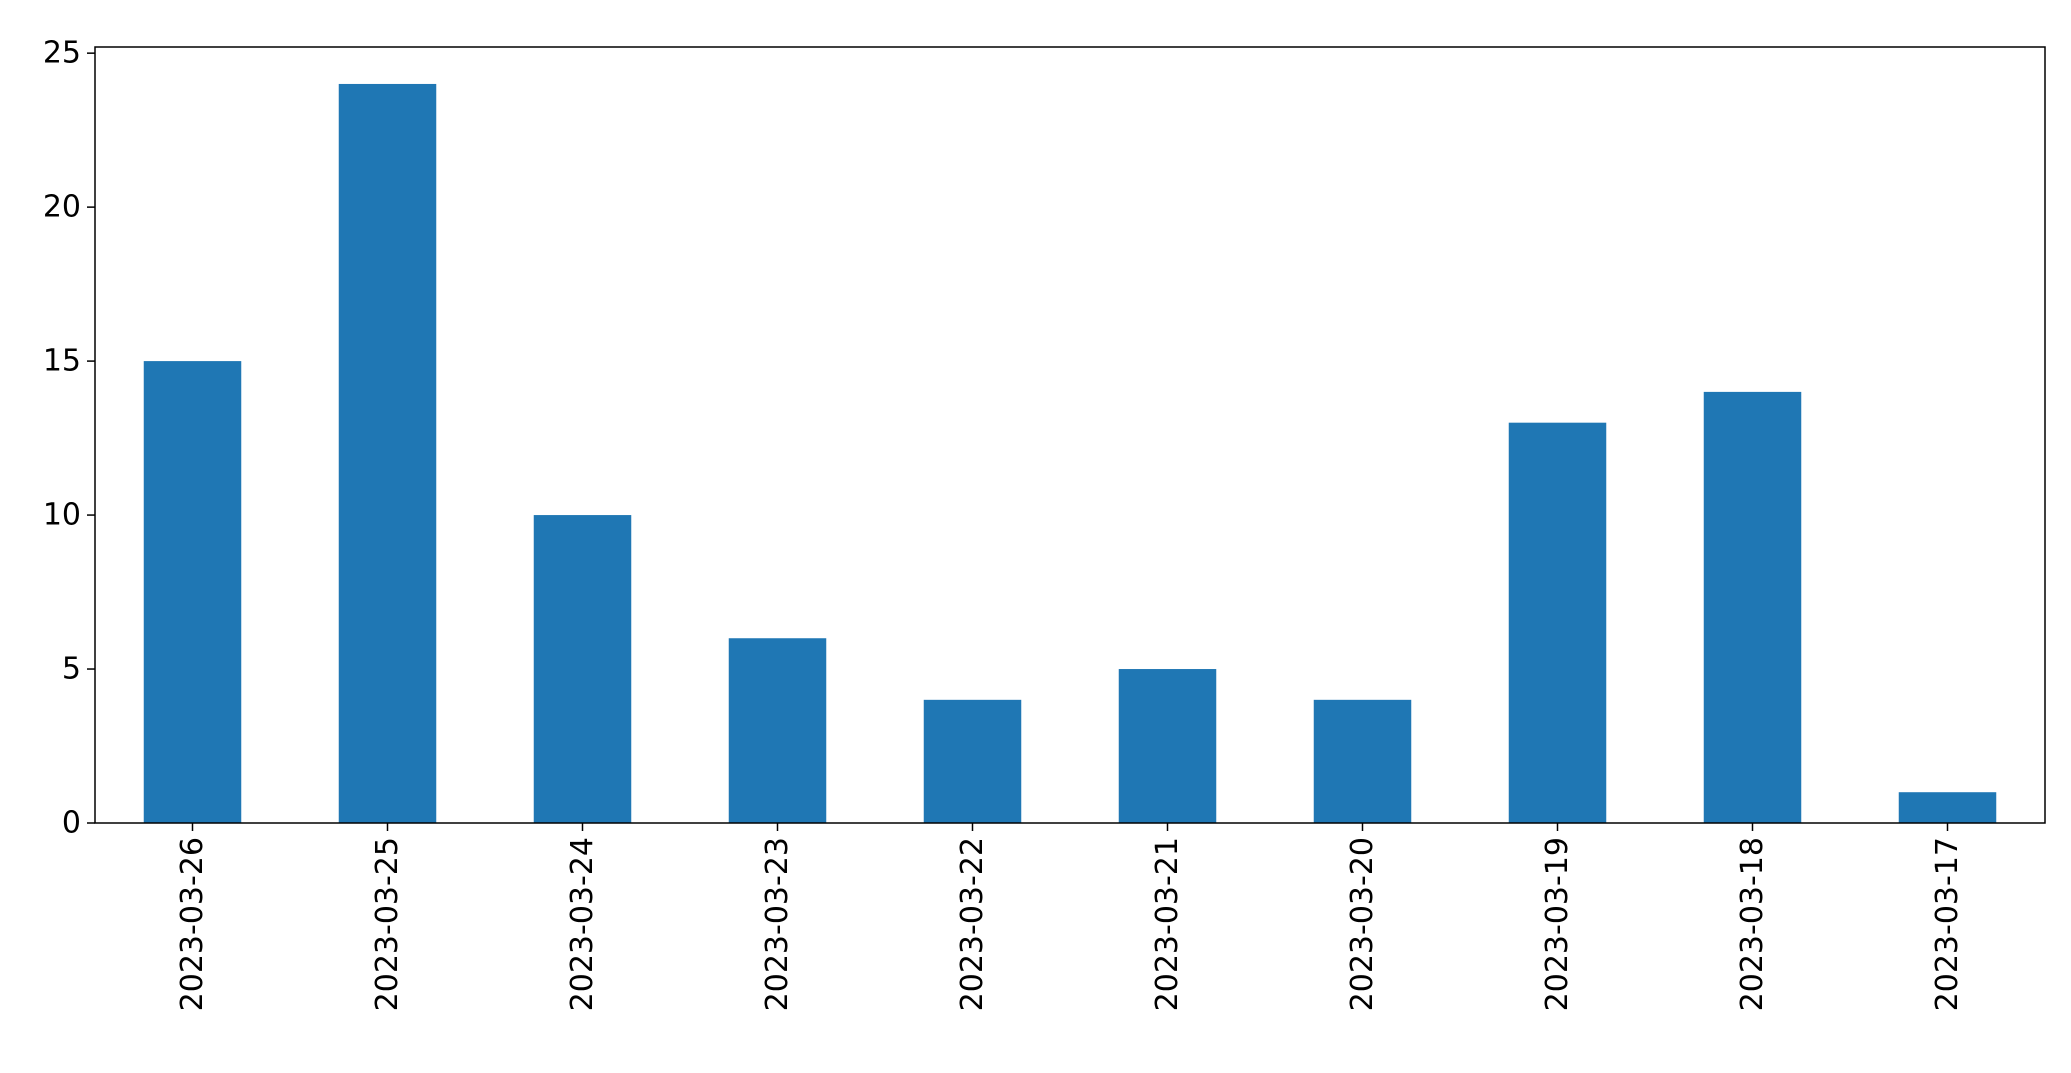  I want to click on x-tick-label: 2023-03-25, so click(387, 924).